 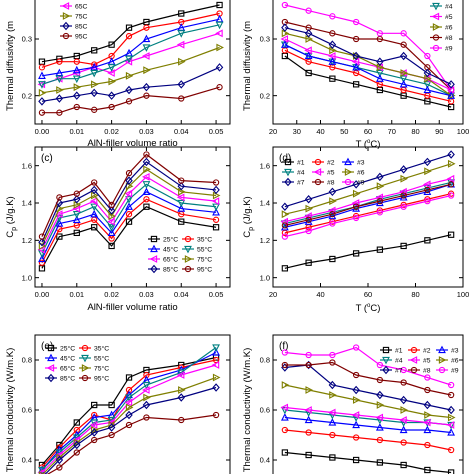 What do you see at coordinates (132, 307) in the screenshot?
I see `x-axis-label: AlN-filler volume ratio` at bounding box center [132, 307].